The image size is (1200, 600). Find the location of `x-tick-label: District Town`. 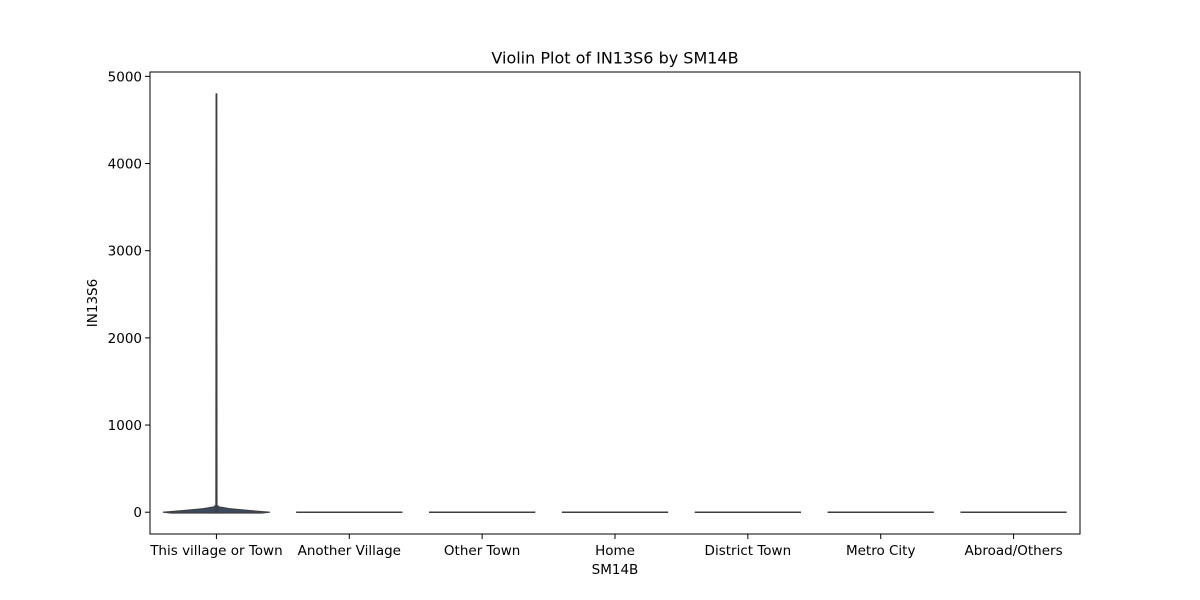

x-tick-label: District Town is located at coordinates (748, 551).